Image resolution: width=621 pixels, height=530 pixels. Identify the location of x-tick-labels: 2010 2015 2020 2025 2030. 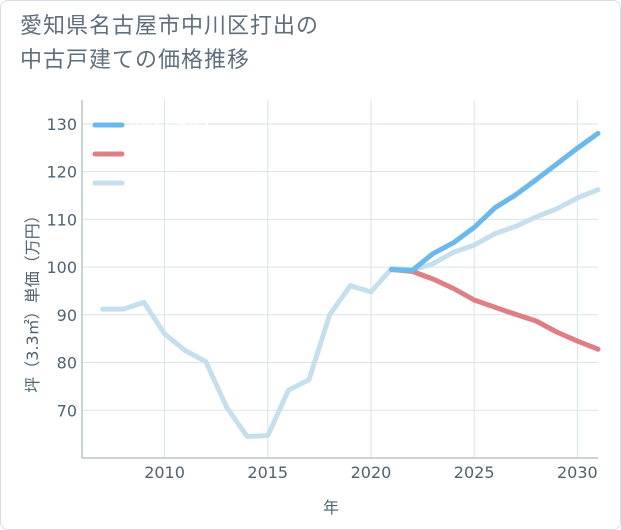
(371, 472).